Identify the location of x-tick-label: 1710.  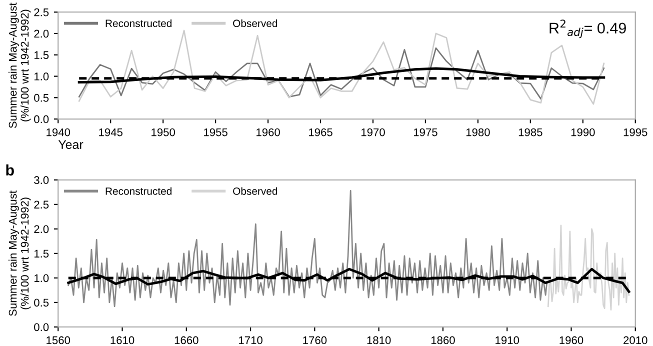
(250, 340).